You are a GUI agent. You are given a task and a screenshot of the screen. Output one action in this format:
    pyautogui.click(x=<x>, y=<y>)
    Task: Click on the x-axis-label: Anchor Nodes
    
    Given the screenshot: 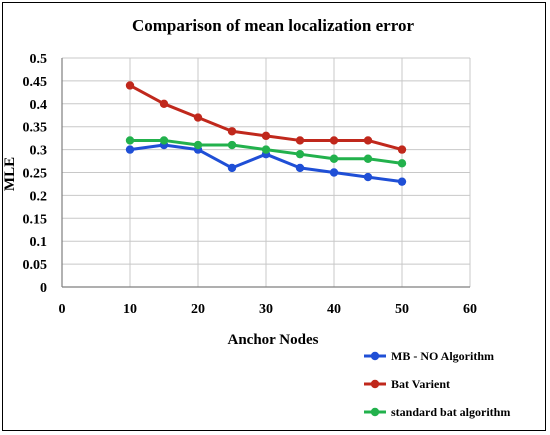 What is the action you would take?
    pyautogui.click(x=273, y=340)
    